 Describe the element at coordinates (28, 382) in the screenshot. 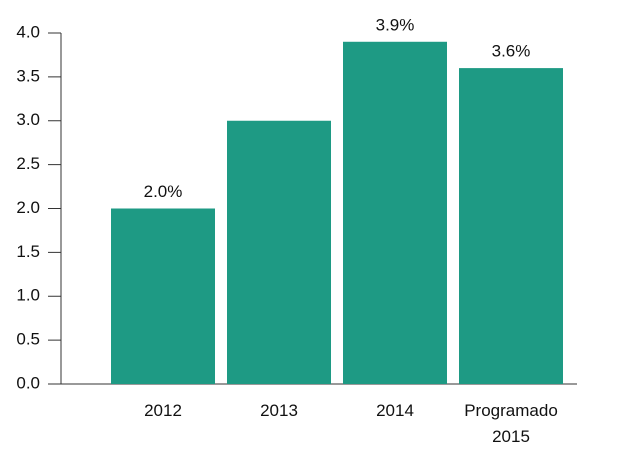

I see `y-tick-label: 0.0` at that location.